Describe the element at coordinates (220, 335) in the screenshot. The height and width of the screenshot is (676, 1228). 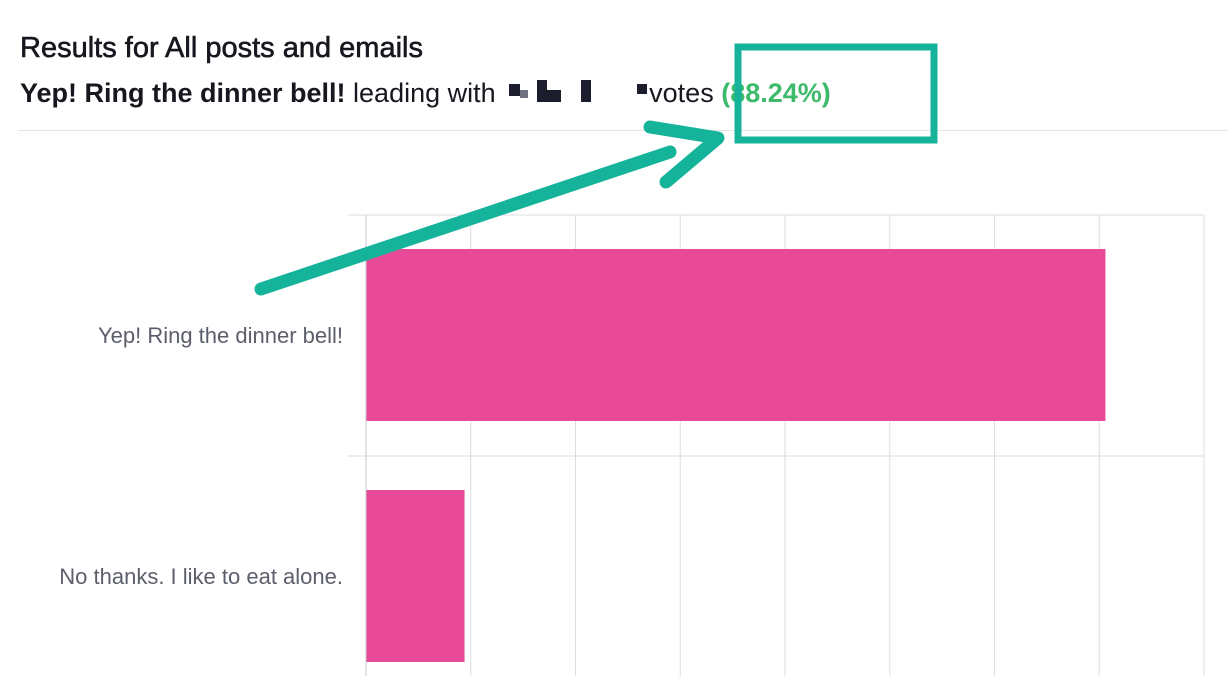
I see `category-label: Yep! Ring the dinner bell!` at that location.